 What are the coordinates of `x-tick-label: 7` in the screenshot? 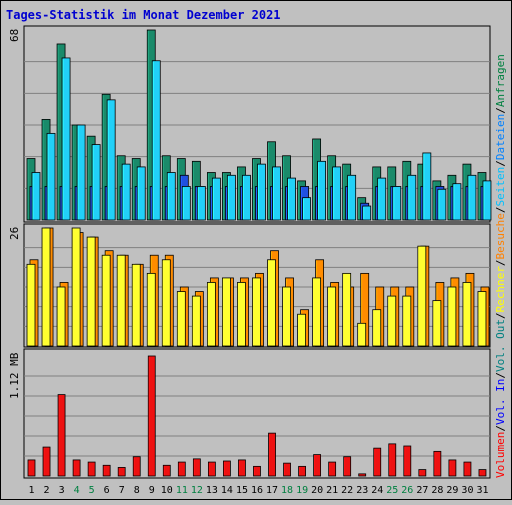 It's located at (122, 490).